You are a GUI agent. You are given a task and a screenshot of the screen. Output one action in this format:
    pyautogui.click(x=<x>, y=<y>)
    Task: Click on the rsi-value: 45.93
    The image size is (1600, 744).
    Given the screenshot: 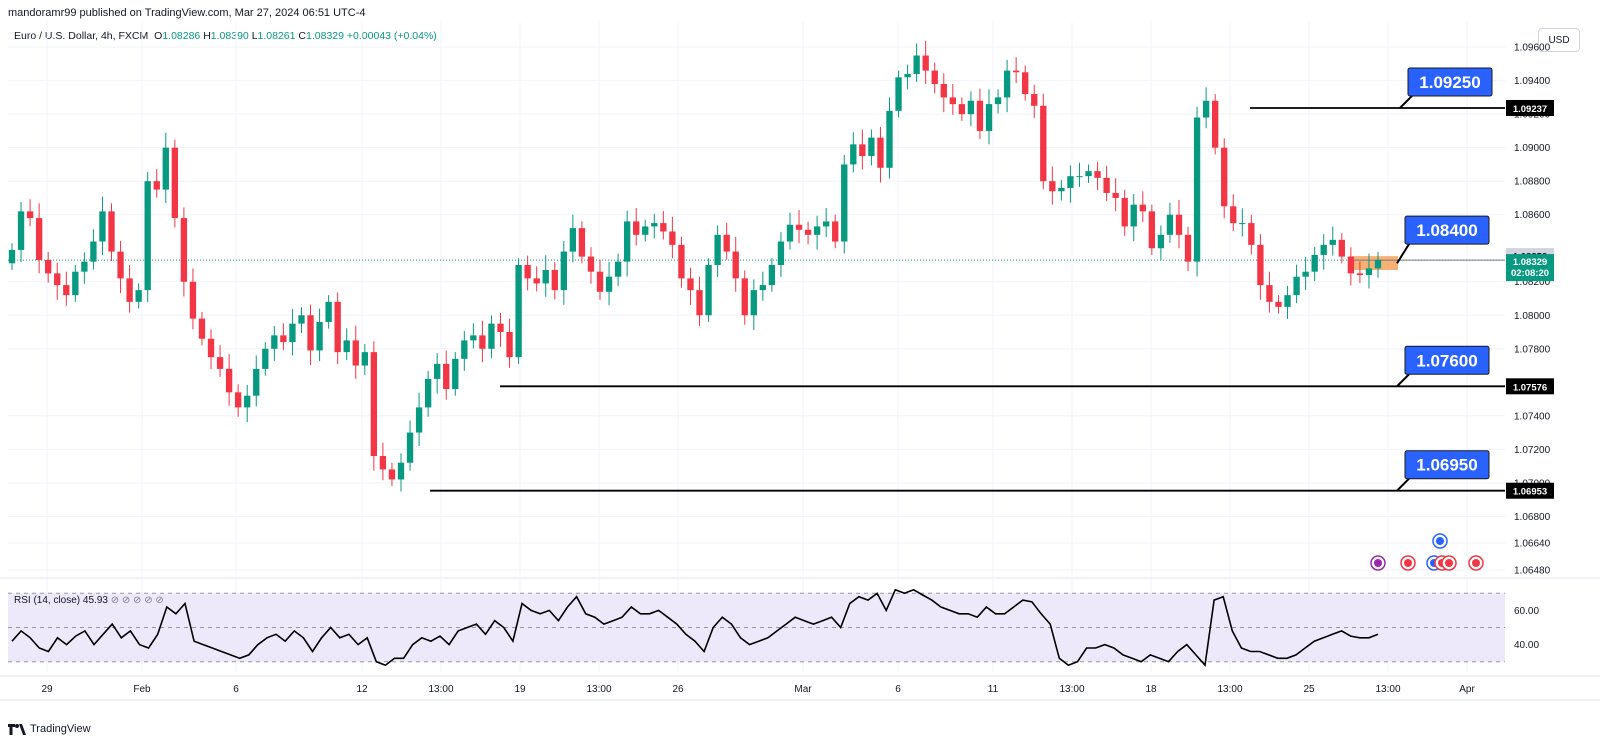 What is the action you would take?
    pyautogui.click(x=95, y=600)
    